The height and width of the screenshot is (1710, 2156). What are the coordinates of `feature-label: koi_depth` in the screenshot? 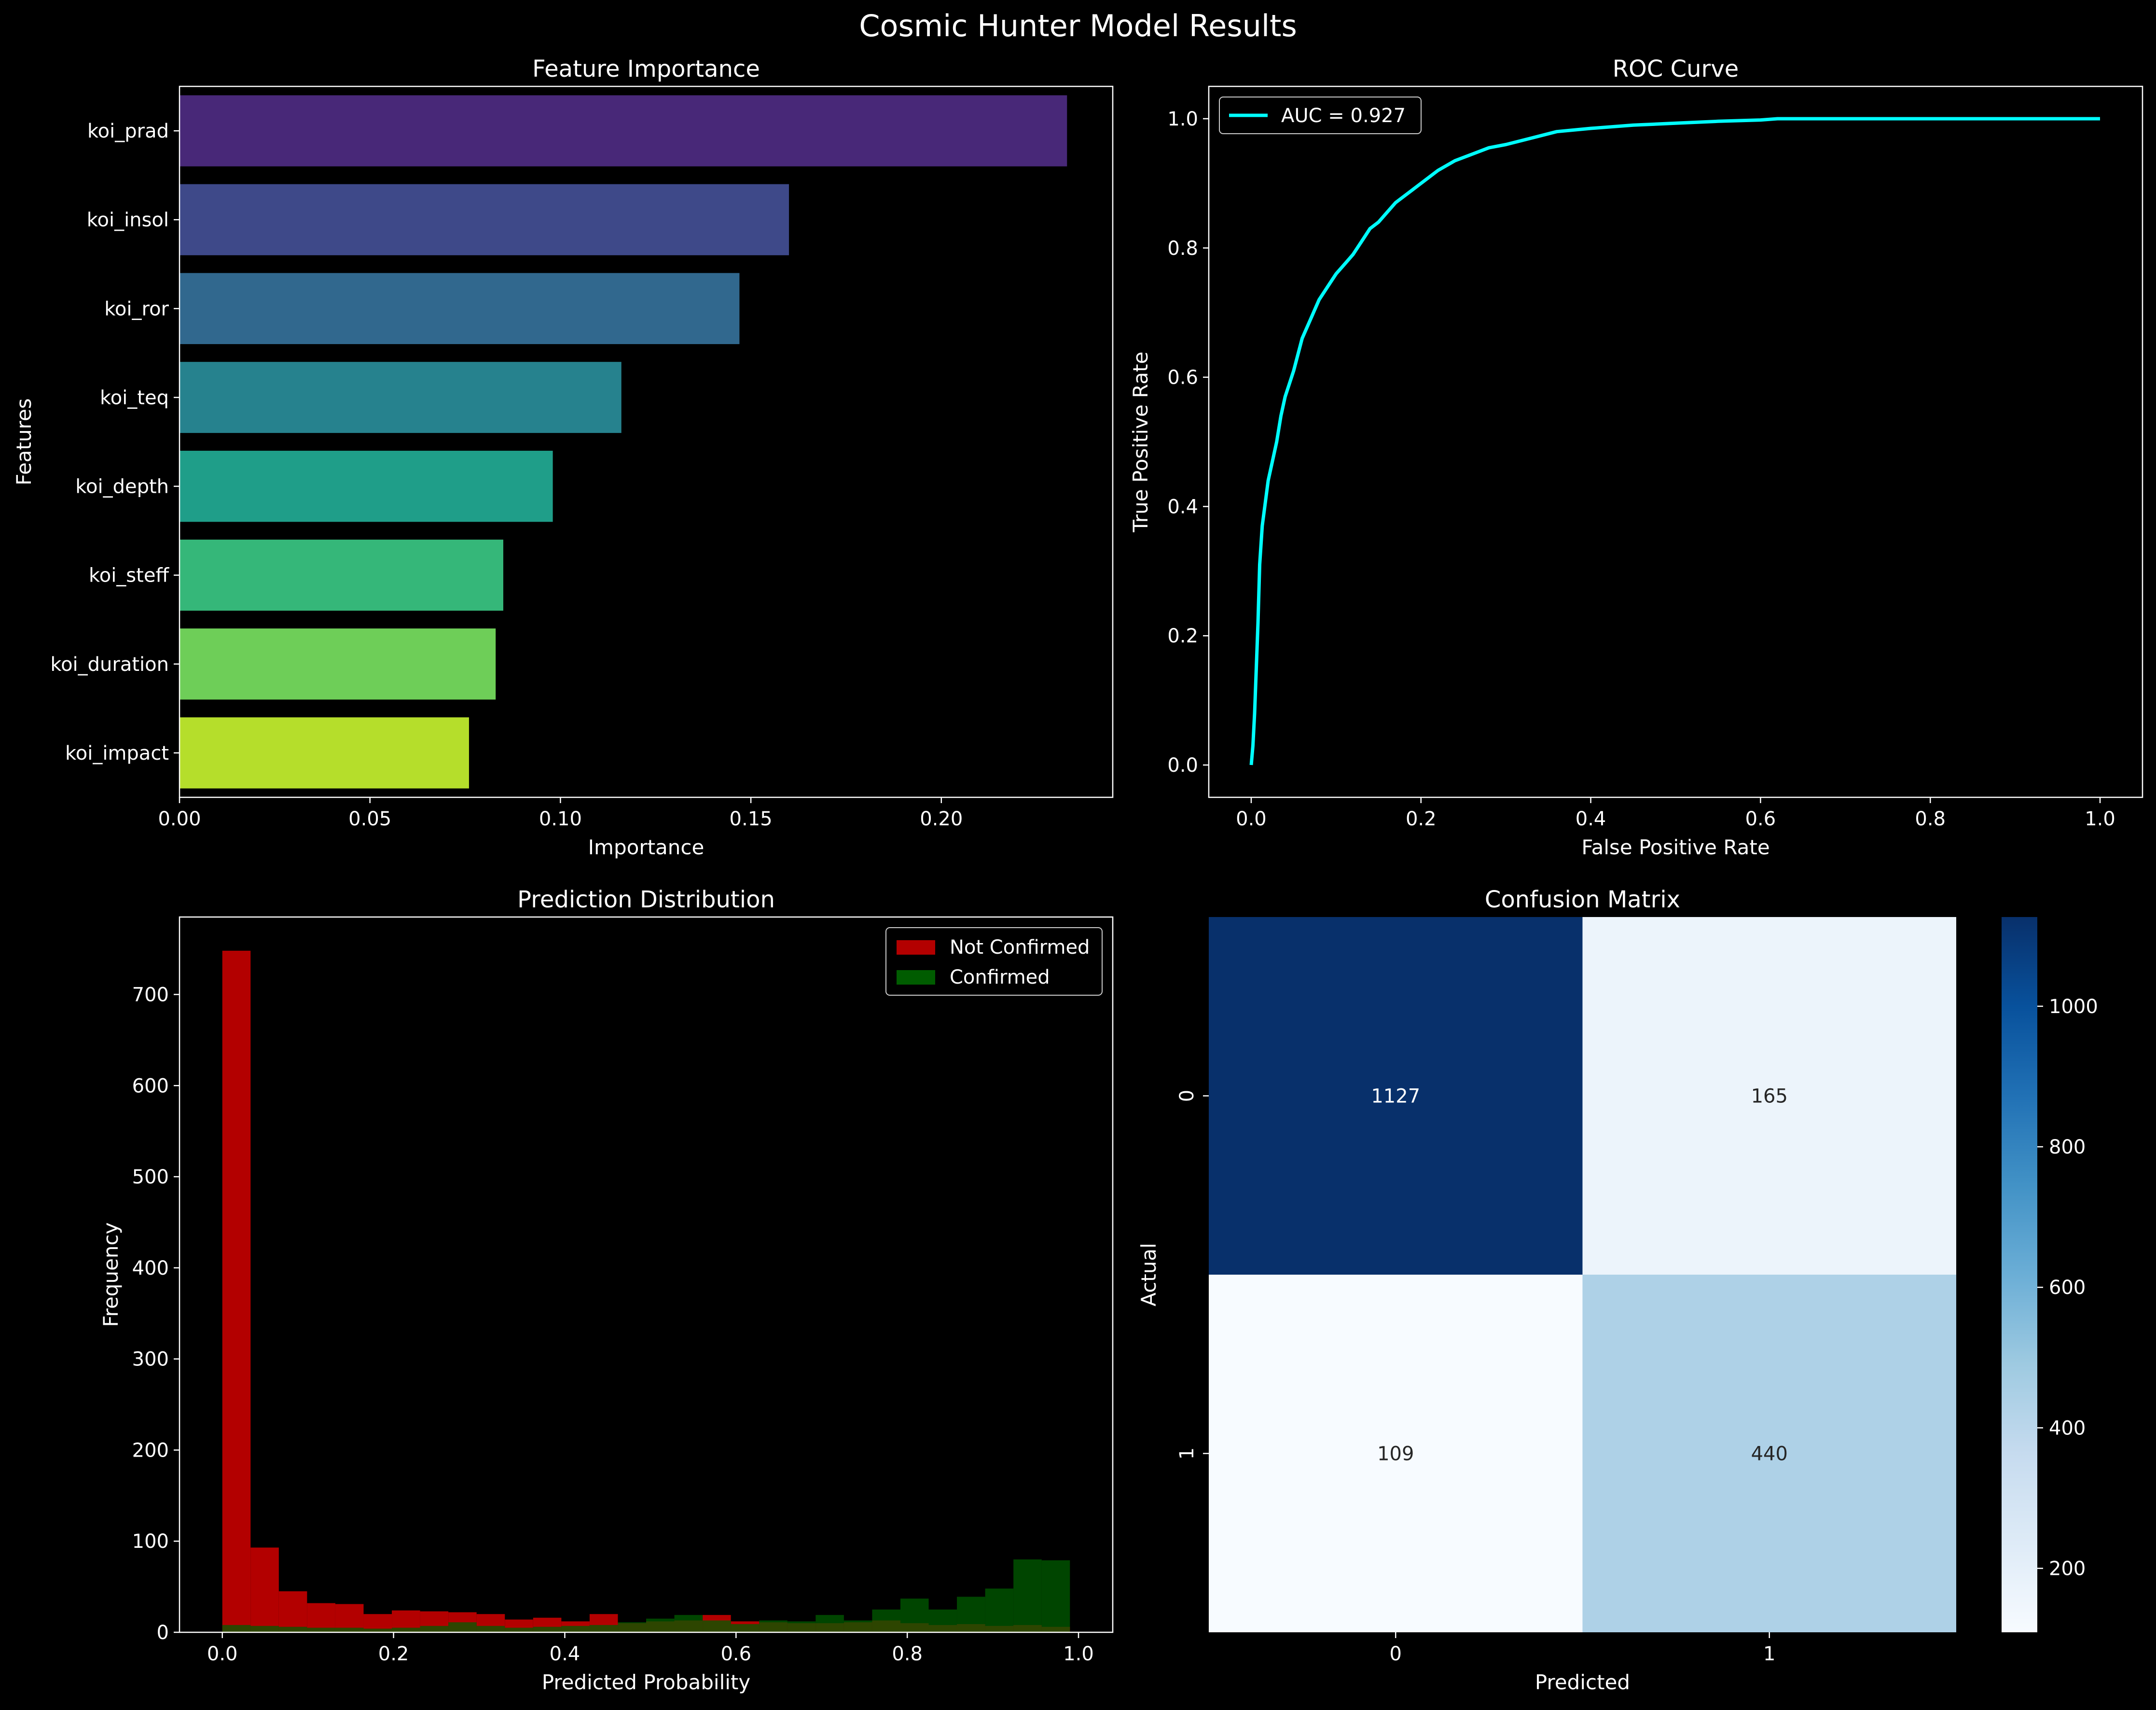 It's located at (122, 487).